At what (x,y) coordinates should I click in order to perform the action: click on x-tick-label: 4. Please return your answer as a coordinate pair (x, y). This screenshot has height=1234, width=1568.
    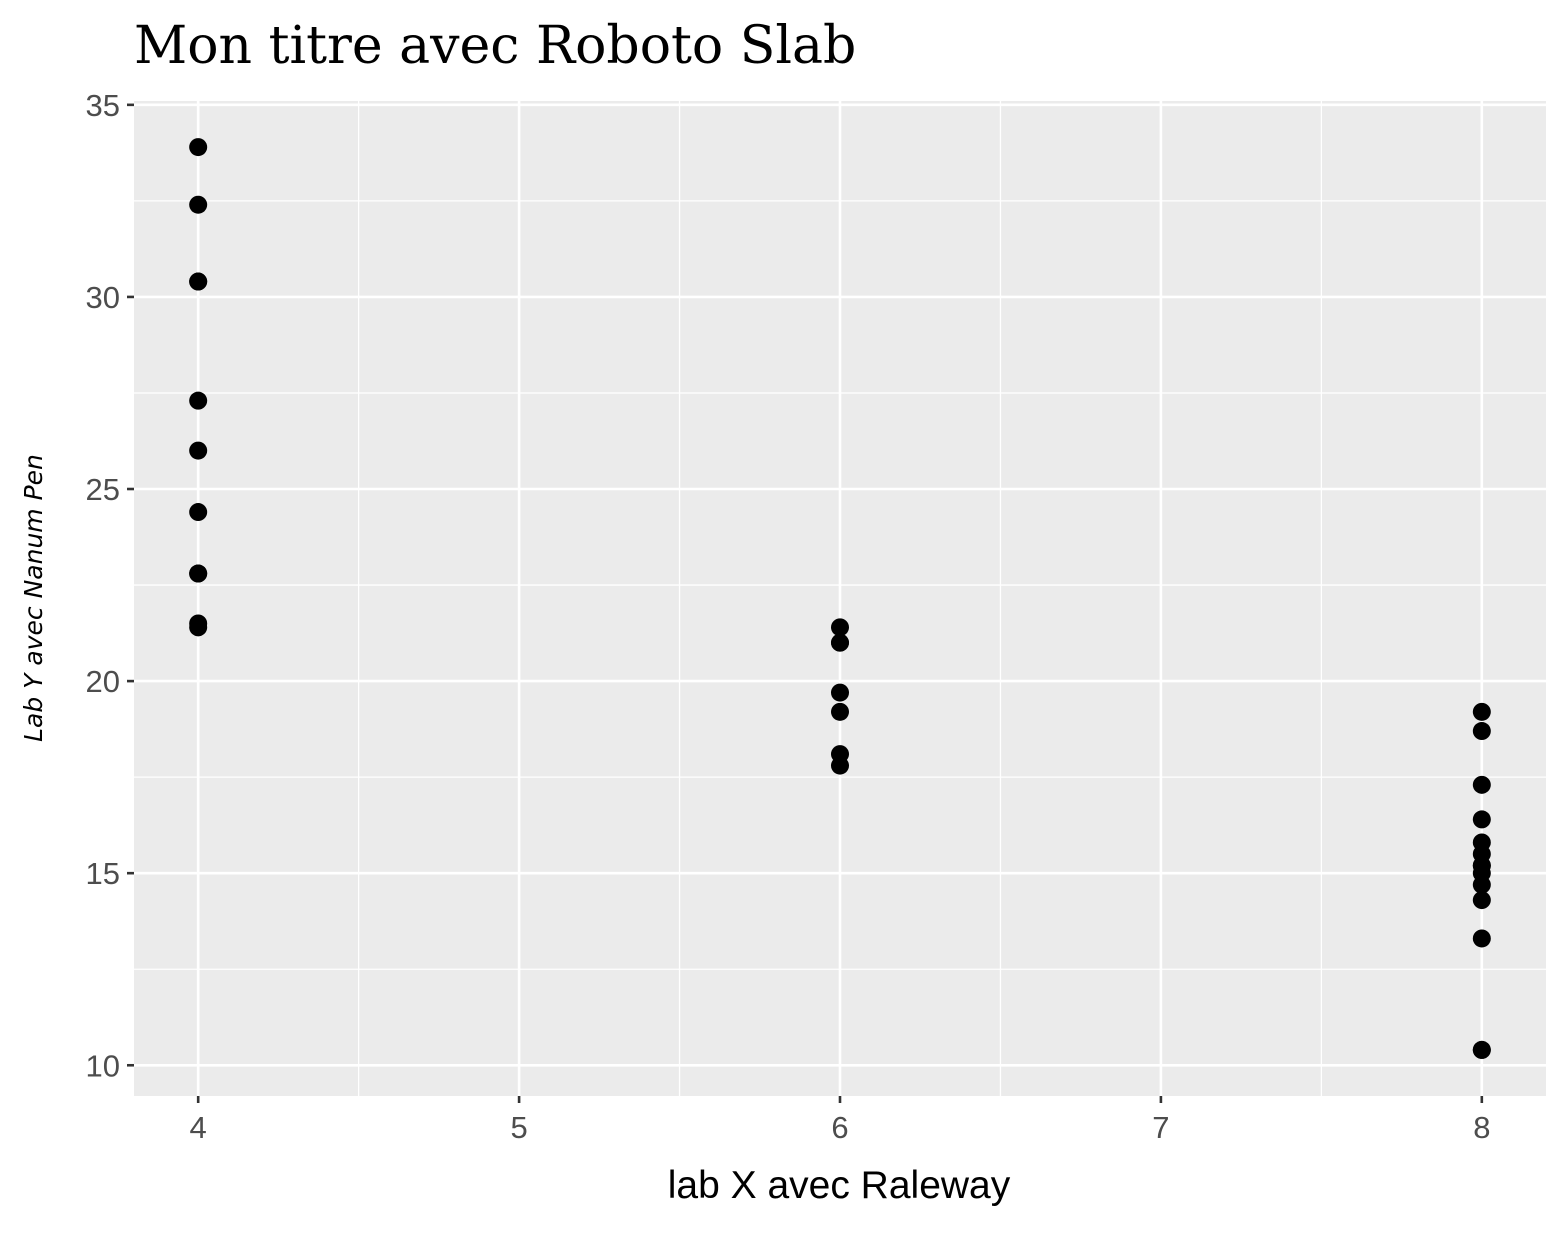
    Looking at the image, I should click on (198, 1127).